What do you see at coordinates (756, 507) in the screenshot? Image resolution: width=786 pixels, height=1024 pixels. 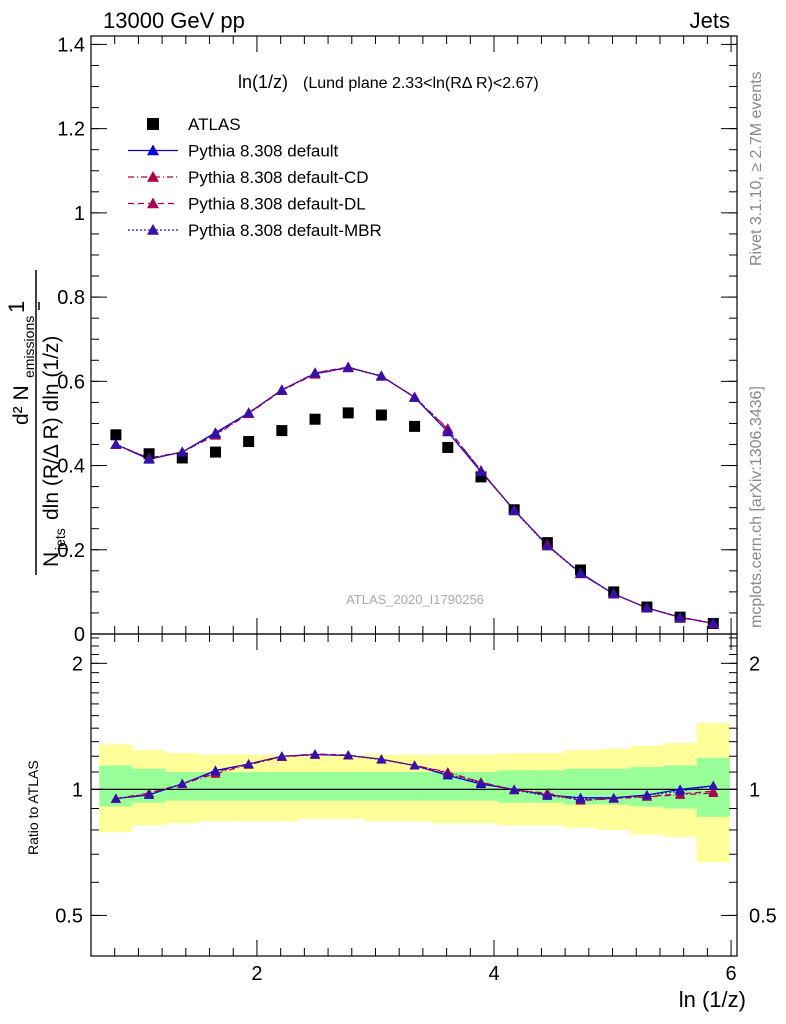 I see `mcplots-side-label: mcplots.cern.ch [arXiv:1306.3436]` at bounding box center [756, 507].